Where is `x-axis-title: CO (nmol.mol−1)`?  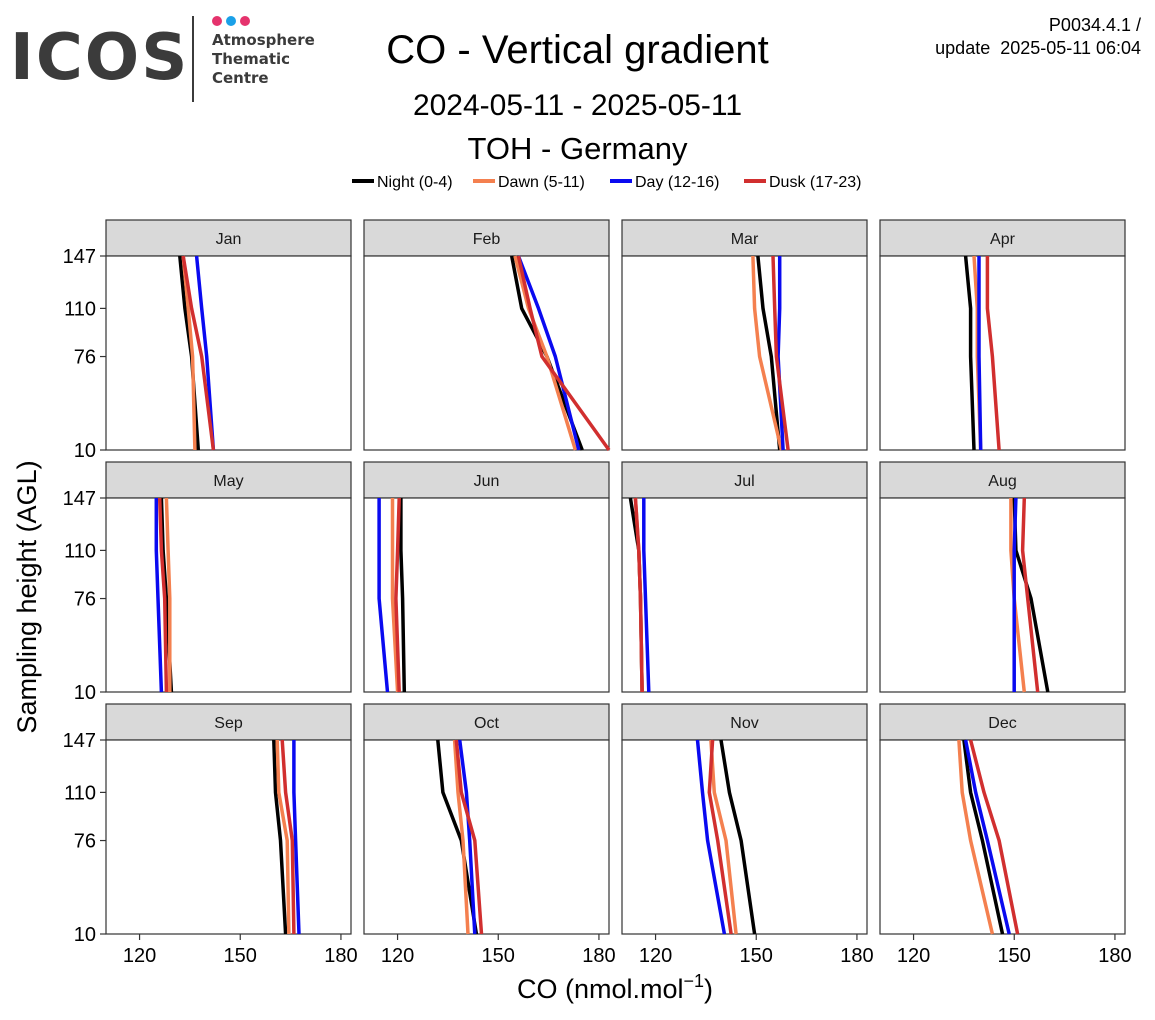
x-axis-title: CO (nmol.mol−1) is located at coordinates (615, 987).